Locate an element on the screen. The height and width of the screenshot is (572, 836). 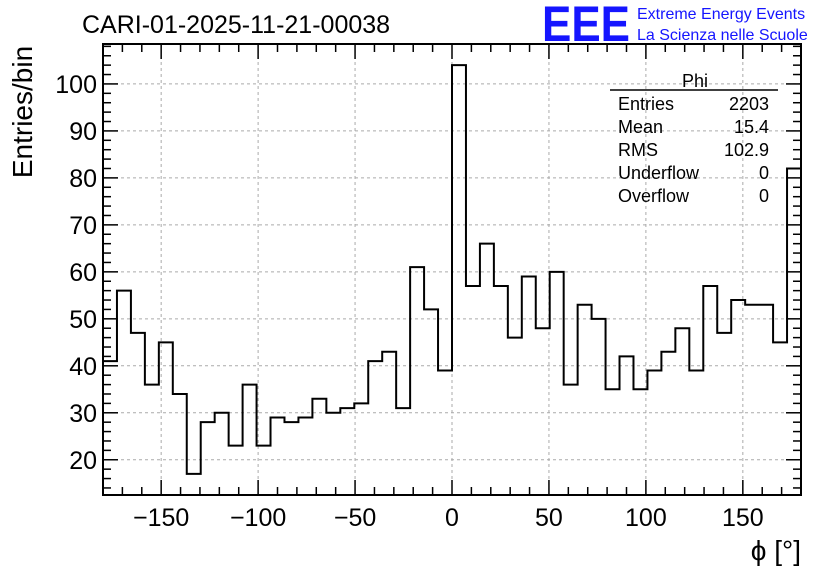
y-tick-label: 50 is located at coordinates (83, 320).